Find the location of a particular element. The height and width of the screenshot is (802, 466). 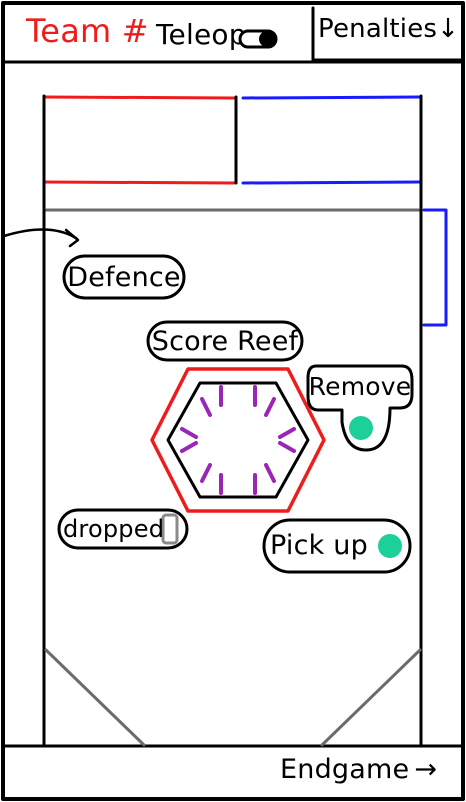

penalties-arrow-icon: ↓ is located at coordinates (448, 29).